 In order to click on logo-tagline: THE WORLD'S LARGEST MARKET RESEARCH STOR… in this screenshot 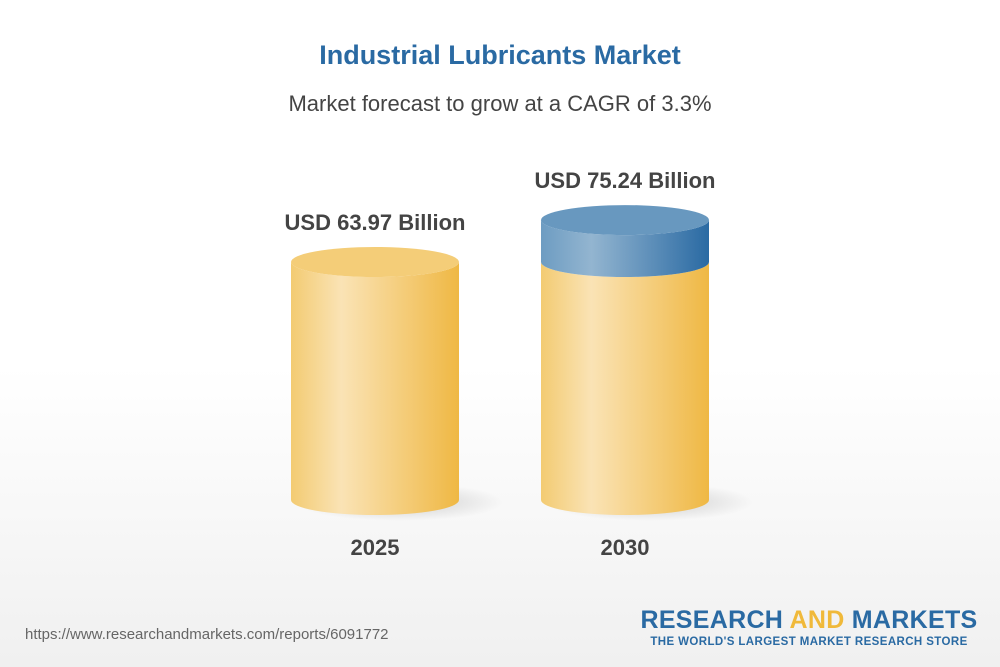, I will do `click(809, 642)`.